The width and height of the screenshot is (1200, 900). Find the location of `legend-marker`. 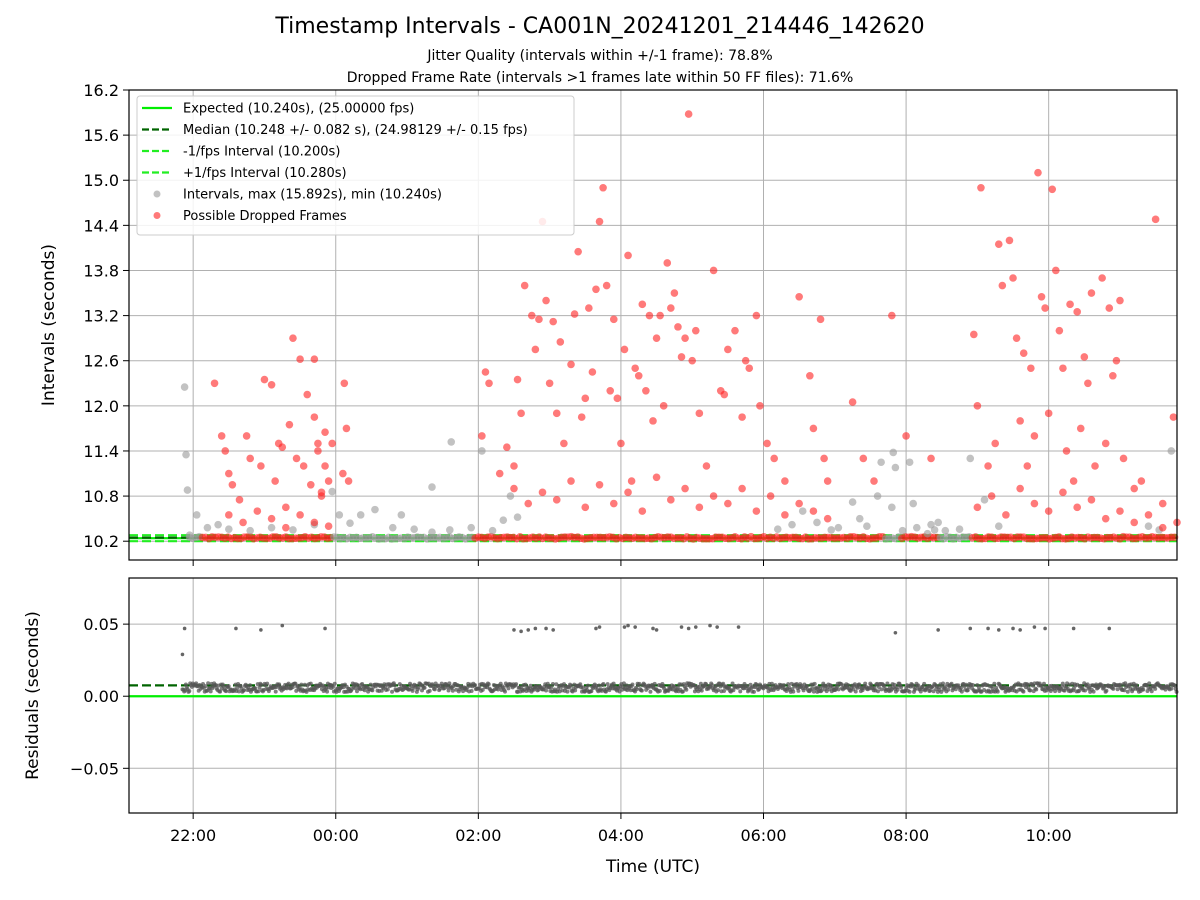

legend-marker is located at coordinates (157, 194).